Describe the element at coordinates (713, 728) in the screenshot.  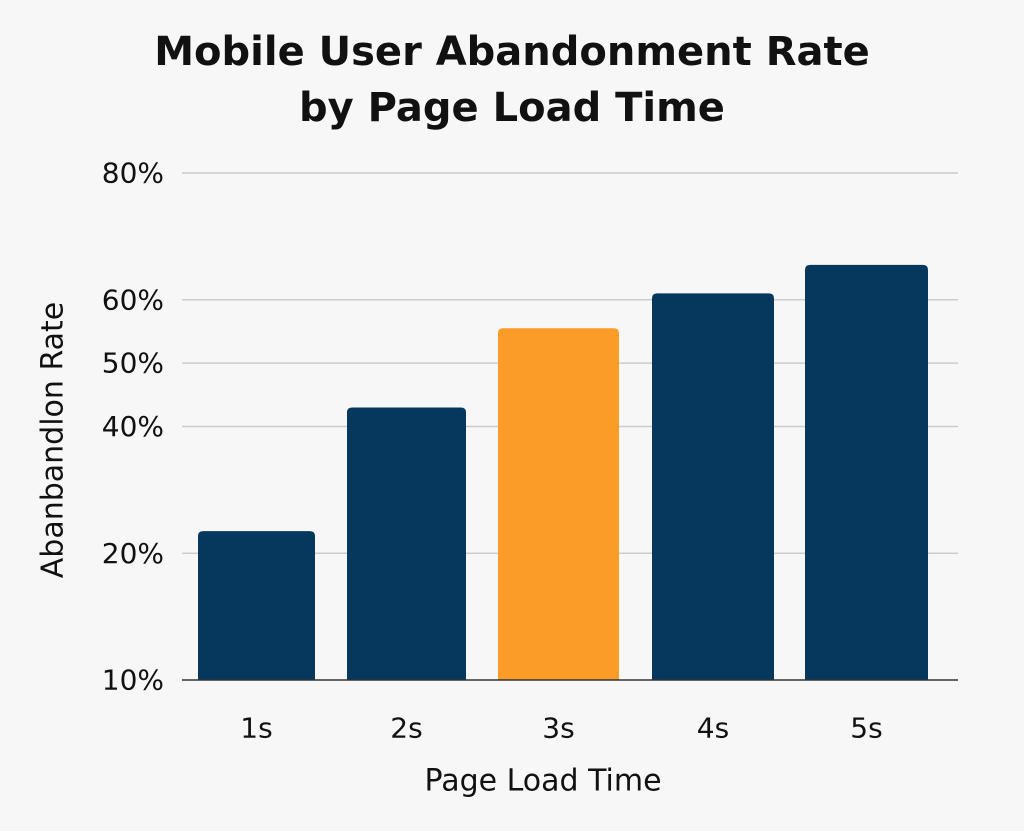
I see `x-tick-label: 4s` at that location.